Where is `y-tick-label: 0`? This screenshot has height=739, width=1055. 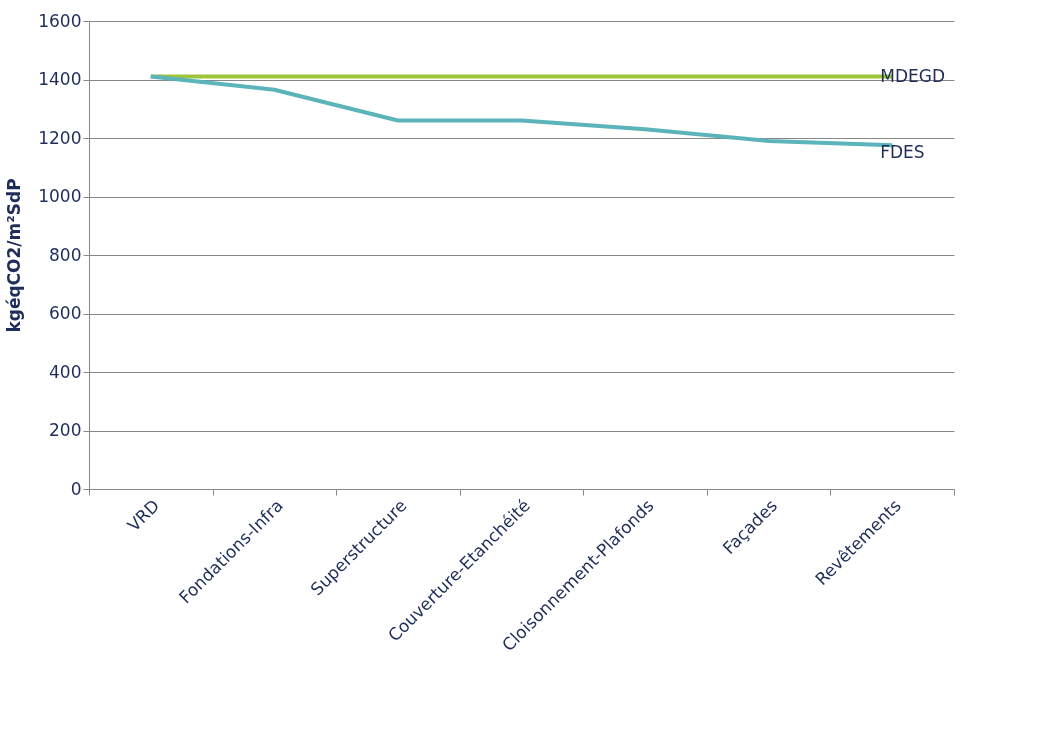
y-tick-label: 0 is located at coordinates (76, 488).